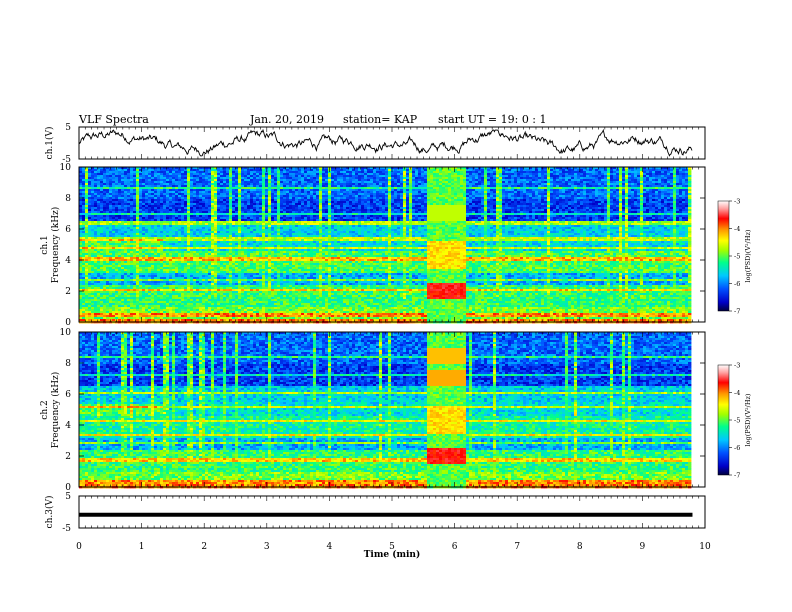 The width and height of the screenshot is (792, 612). I want to click on x-tick-label: 7, so click(517, 547).